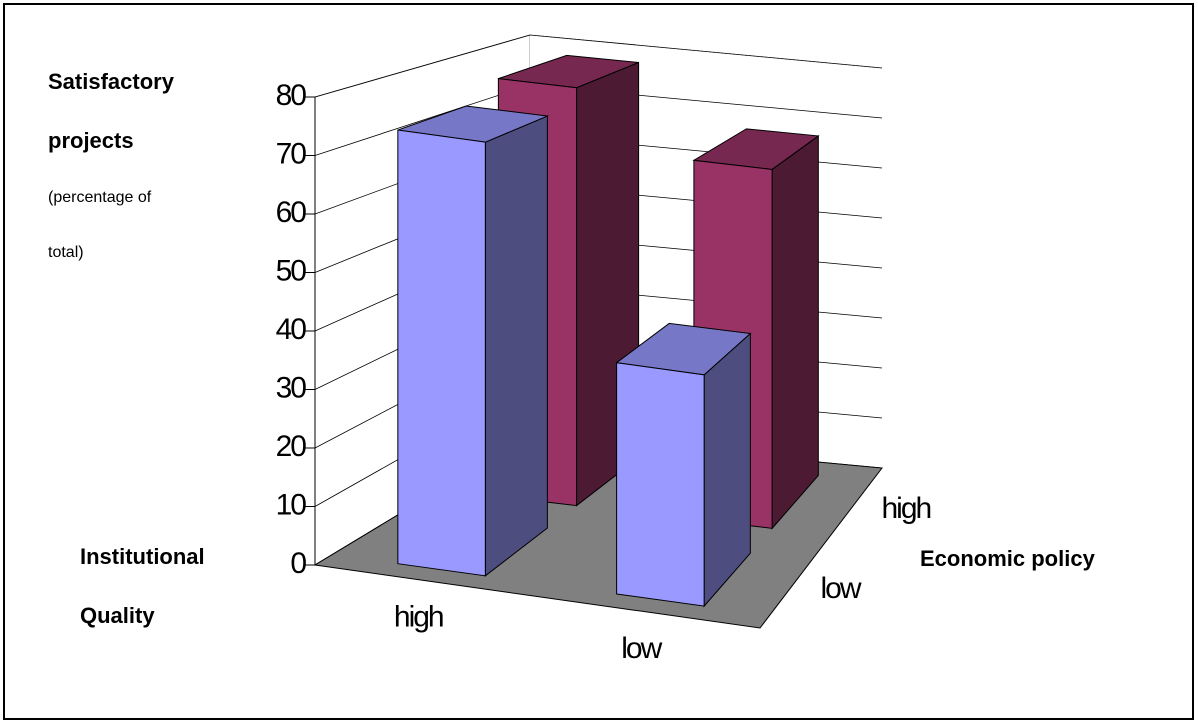 Image resolution: width=1198 pixels, height=724 pixels. Describe the element at coordinates (1008, 558) in the screenshot. I see `z-label: Economic policy` at that location.